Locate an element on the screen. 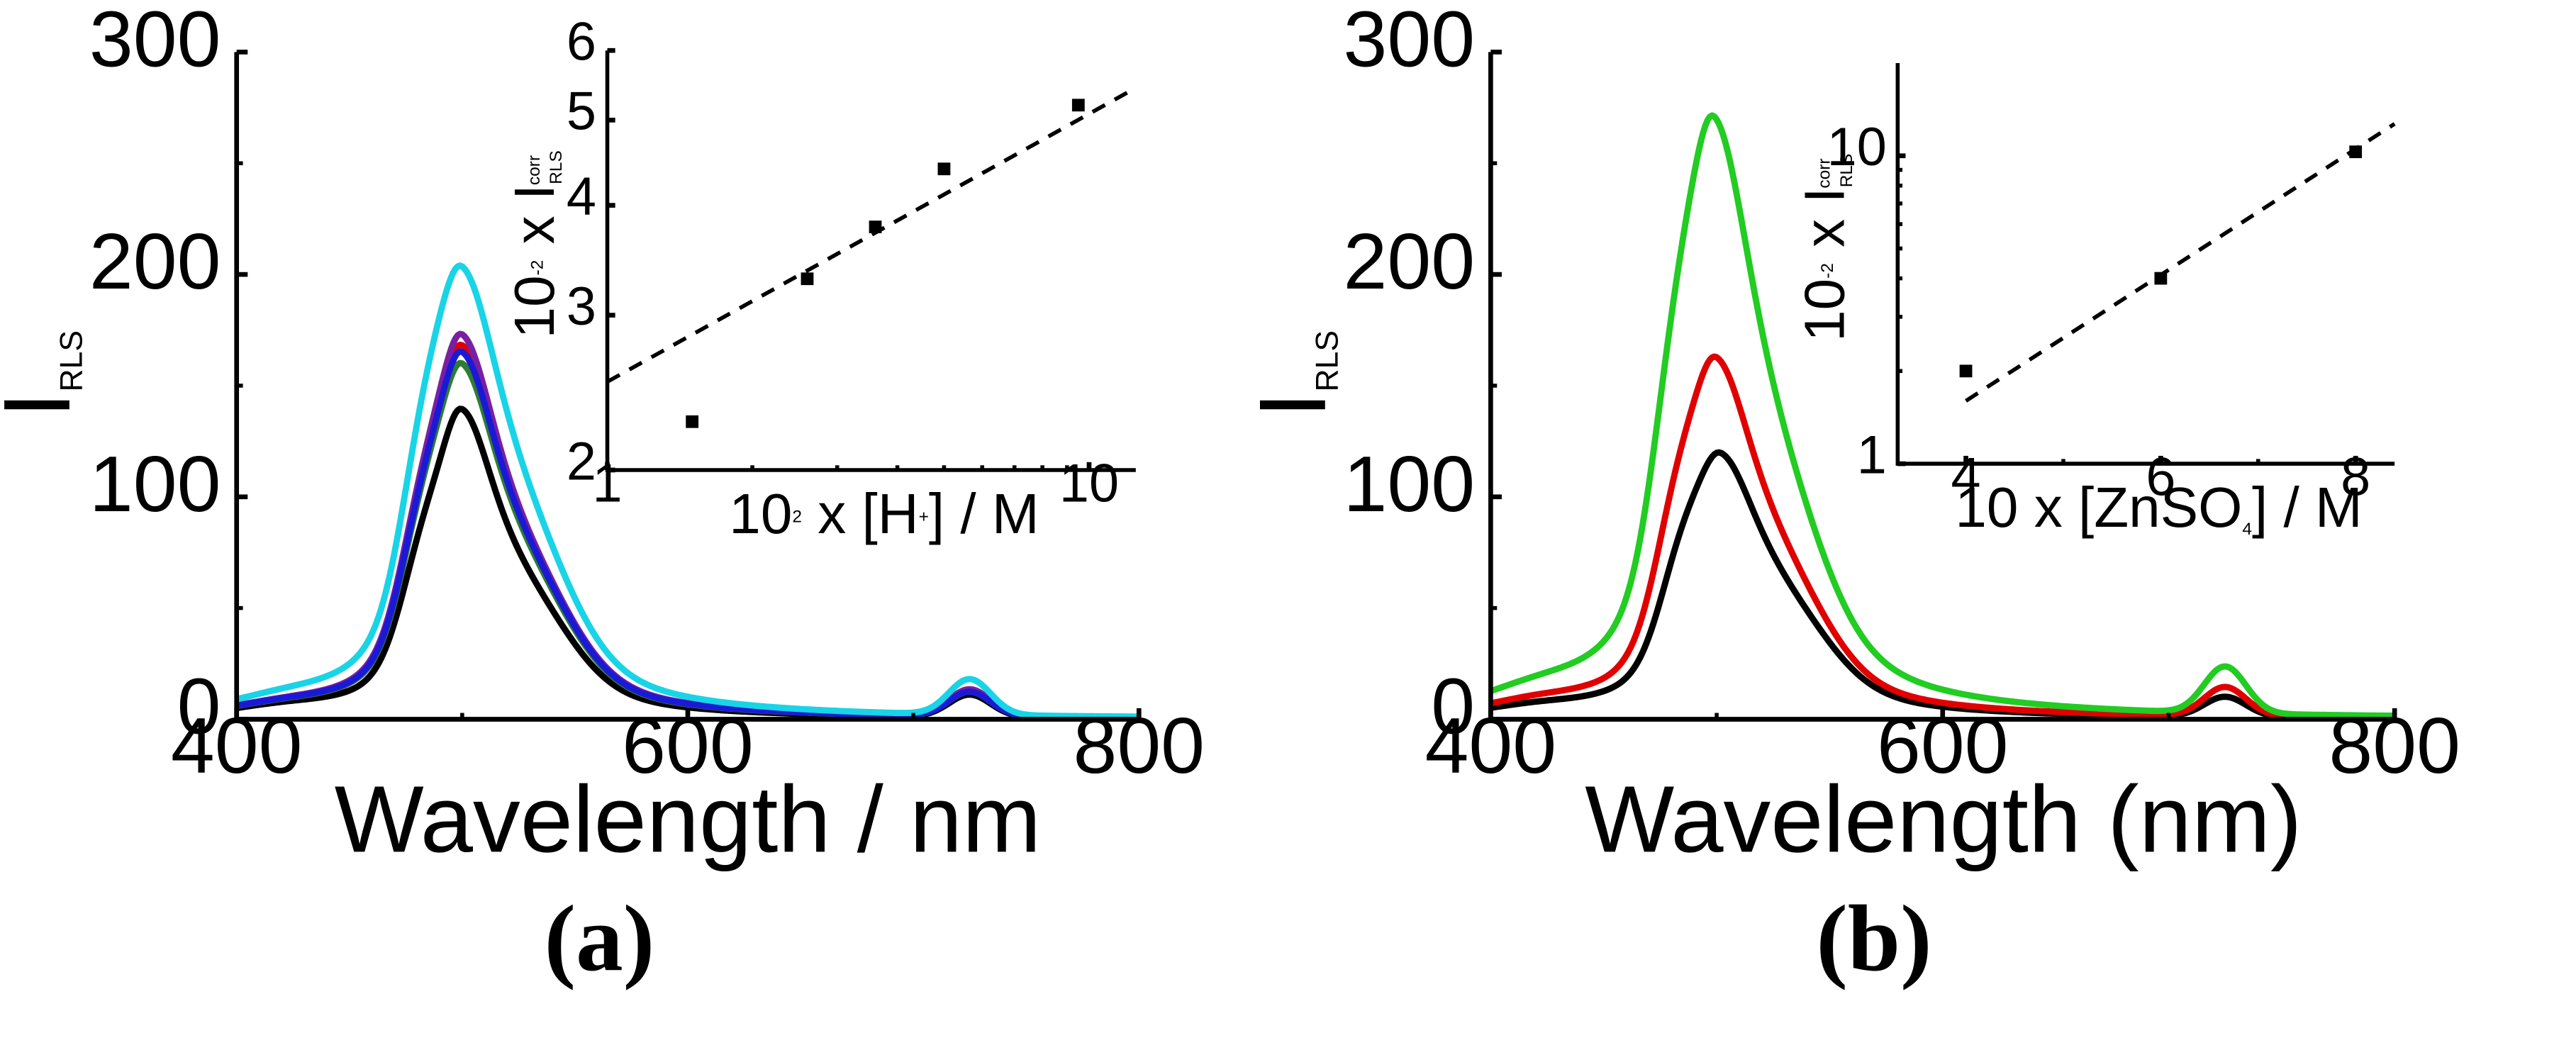 The width and height of the screenshot is (2576, 1050). inset-x-title-sup: + is located at coordinates (924, 516).